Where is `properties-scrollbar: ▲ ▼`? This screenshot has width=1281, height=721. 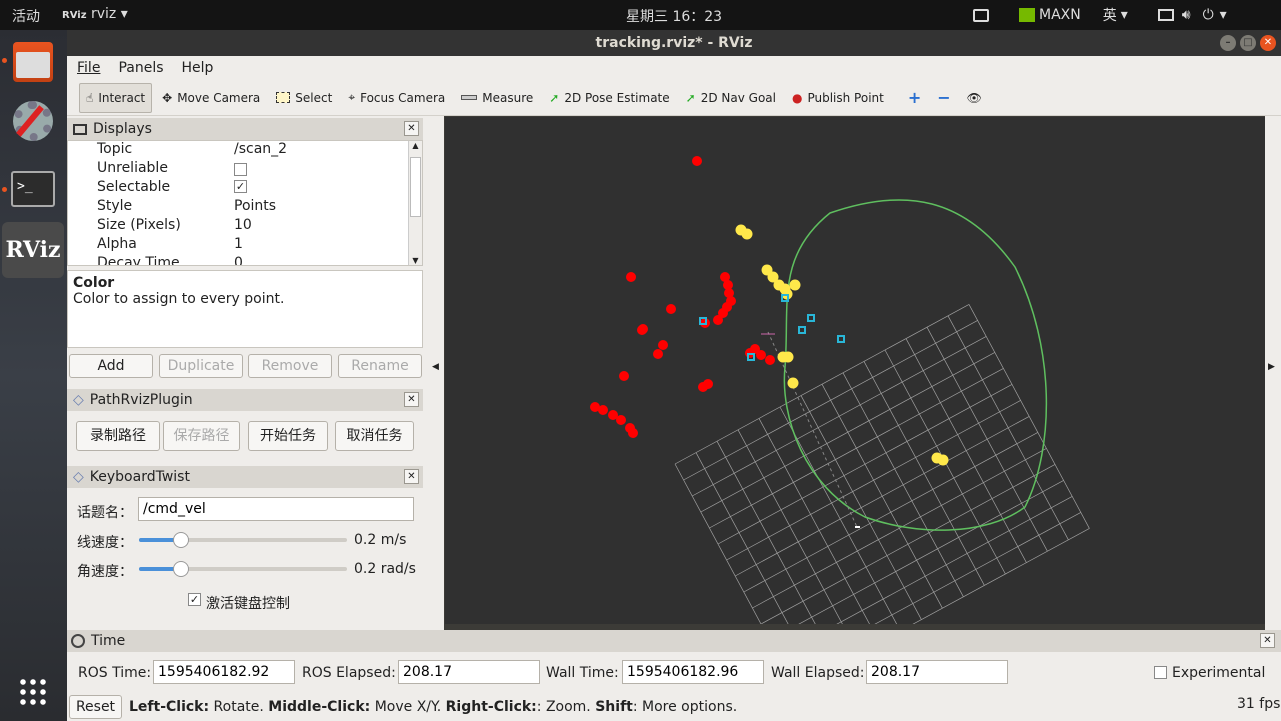
properties-scrollbar: ▲ ▼ is located at coordinates (415, 203).